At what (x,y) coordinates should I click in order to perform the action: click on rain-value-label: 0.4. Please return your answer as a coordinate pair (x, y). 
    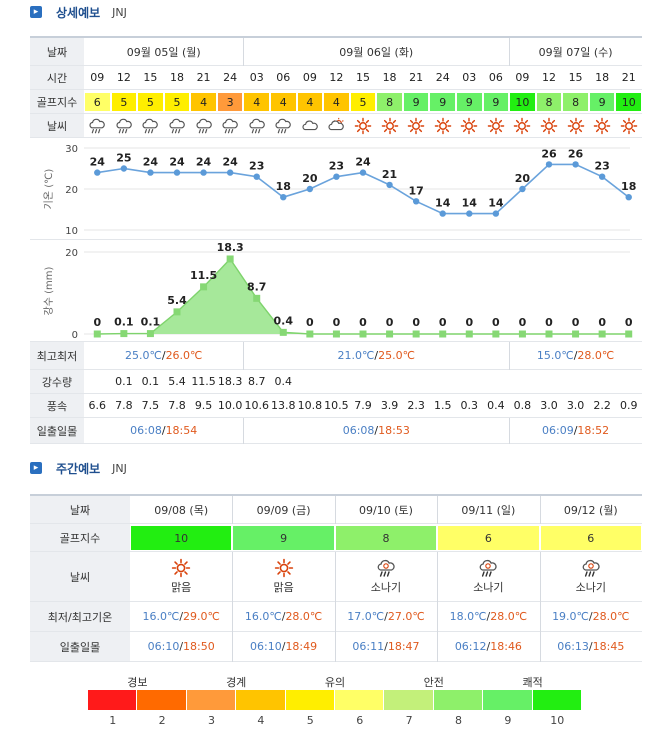
    Looking at the image, I should click on (284, 320).